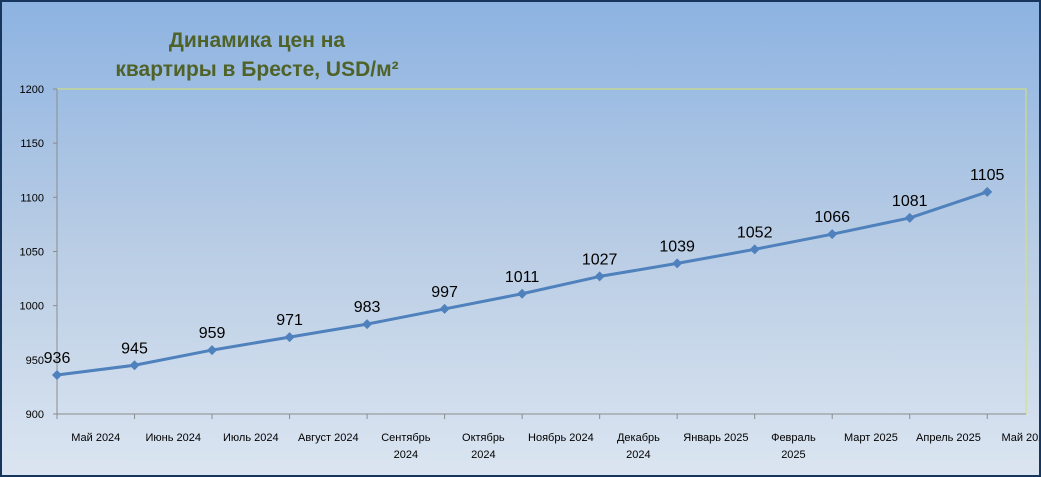 This screenshot has width=1041, height=477. I want to click on data-label: 1011, so click(522, 277).